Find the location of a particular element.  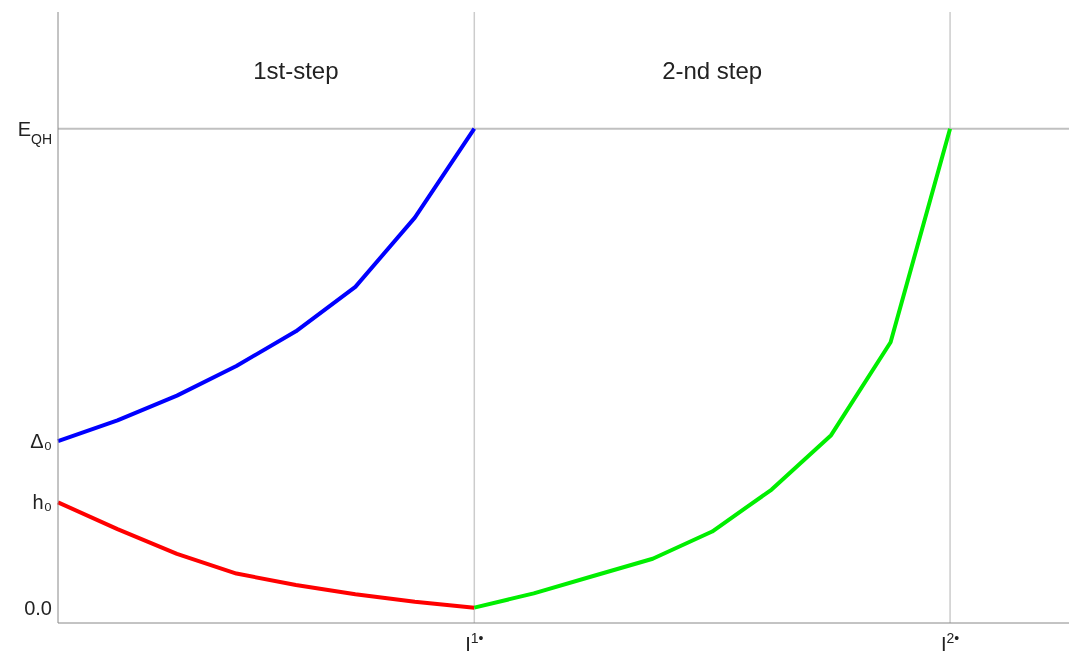

x-tick-label: I$^{1•}$ is located at coordinates (474, 642).